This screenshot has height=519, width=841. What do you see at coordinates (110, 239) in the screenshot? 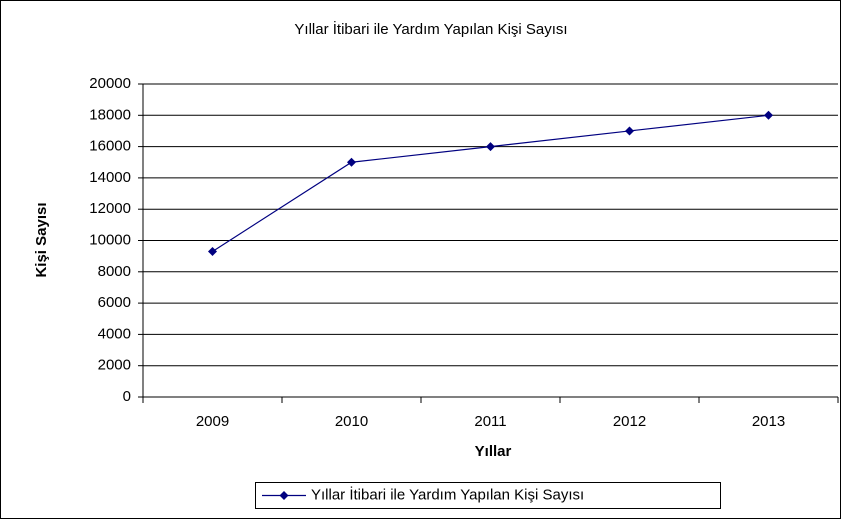
I see `y-tick-label: 10000` at bounding box center [110, 239].